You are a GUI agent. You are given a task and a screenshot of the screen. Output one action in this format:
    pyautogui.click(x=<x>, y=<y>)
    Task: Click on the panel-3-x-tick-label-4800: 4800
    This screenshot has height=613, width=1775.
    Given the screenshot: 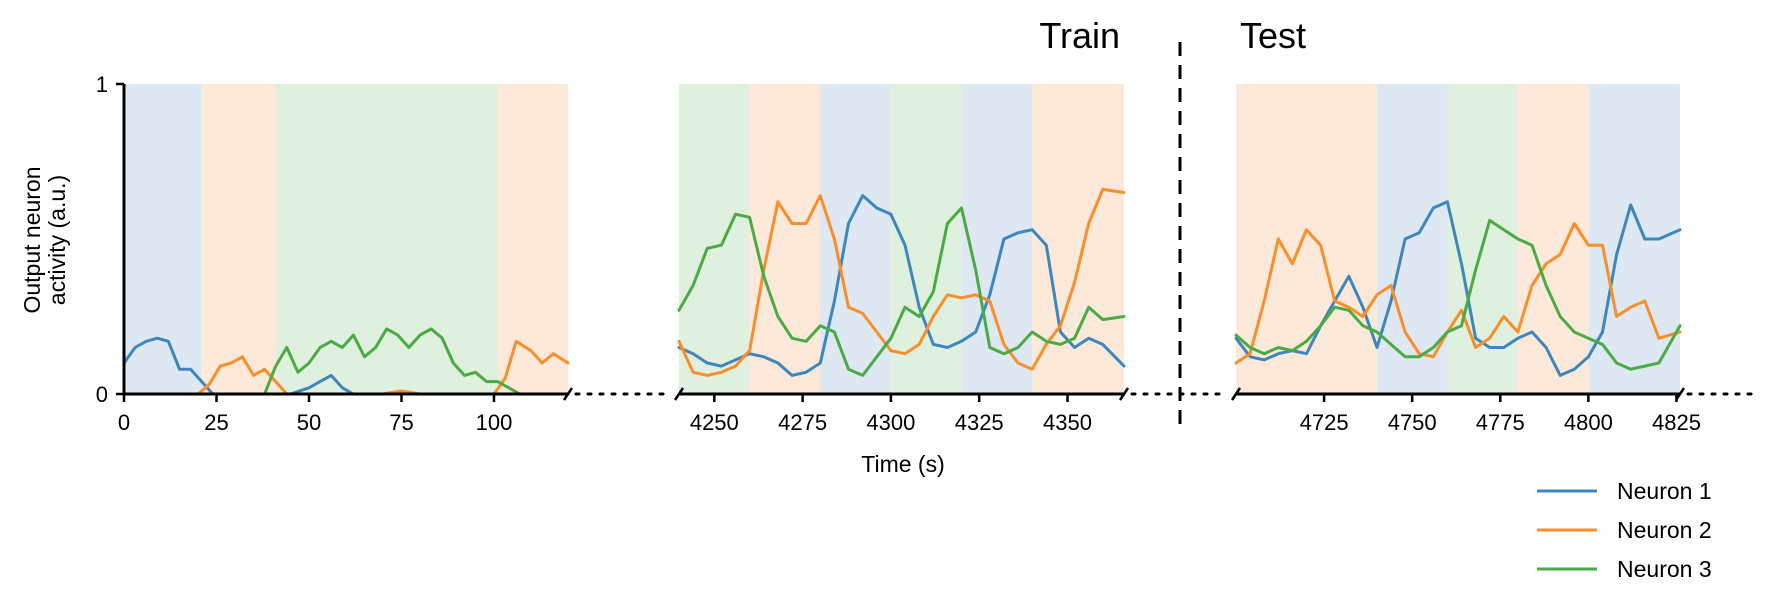 What is the action you would take?
    pyautogui.click(x=1588, y=422)
    